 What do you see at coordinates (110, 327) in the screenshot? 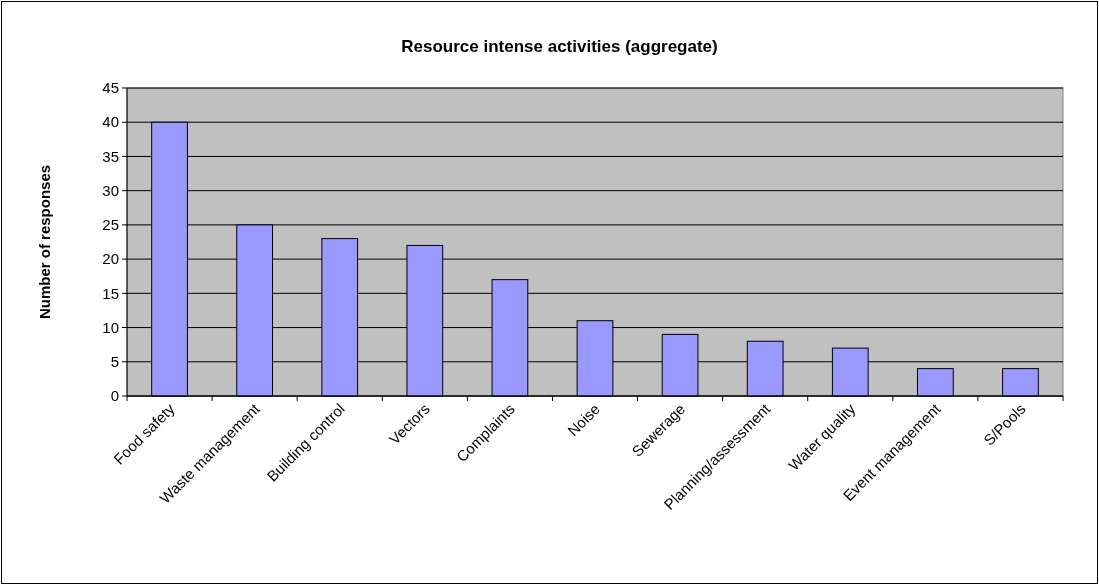
I see `y-tick-label: 10` at bounding box center [110, 327].